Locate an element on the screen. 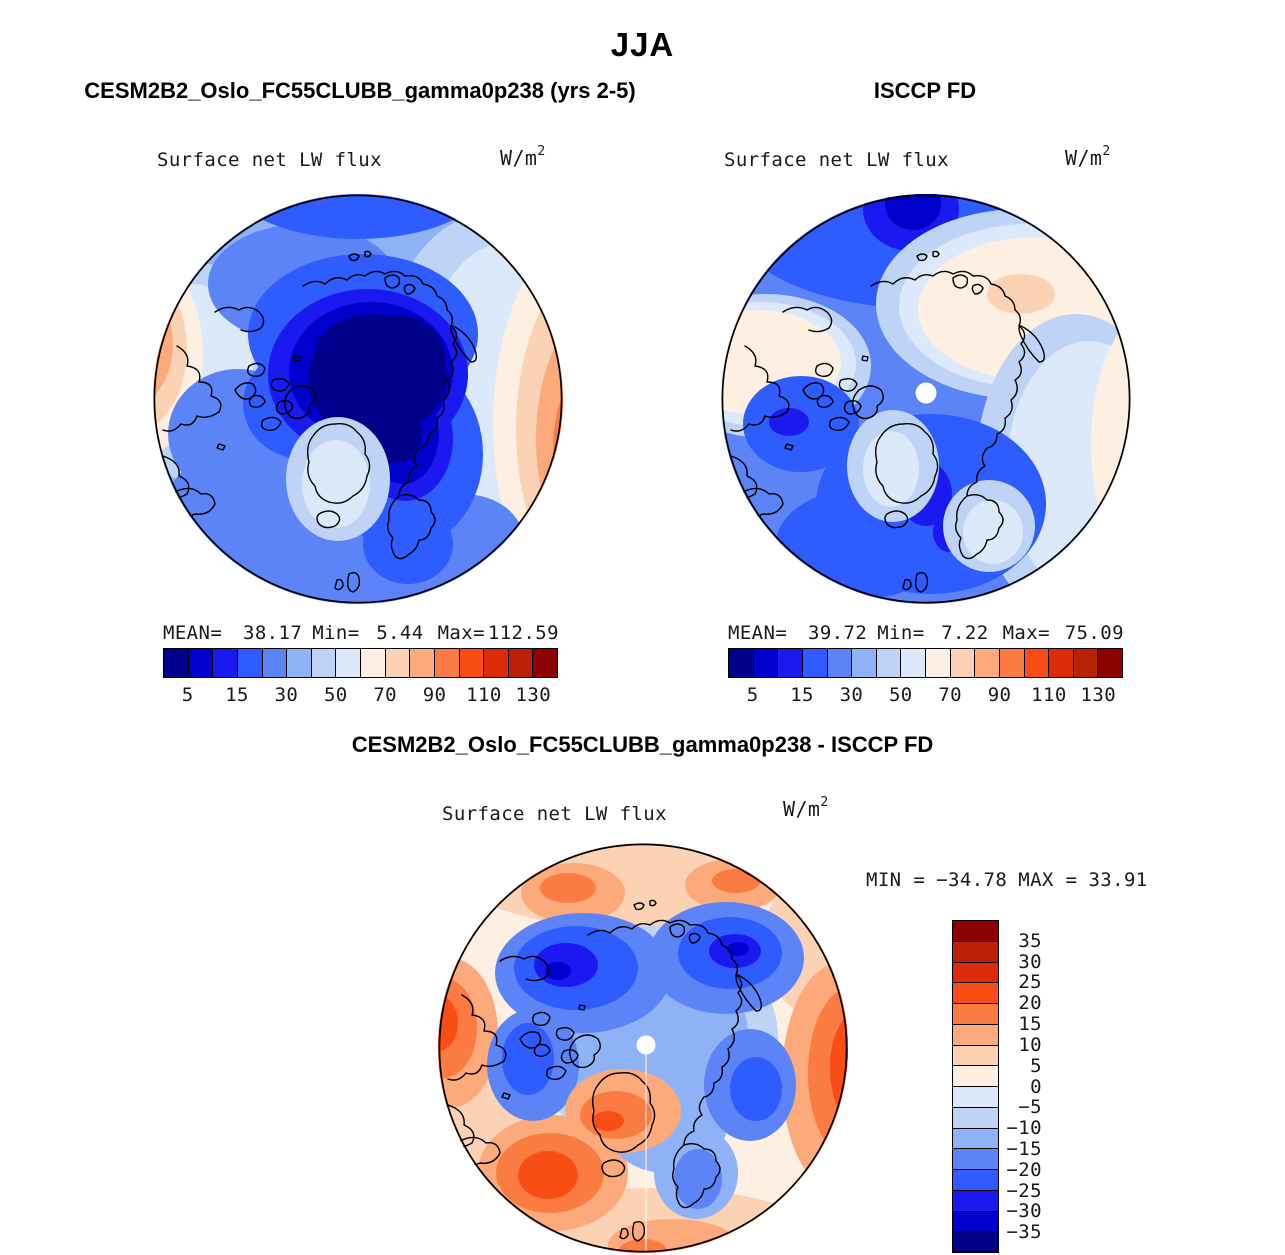 This screenshot has height=1255, width=1285. model-units-label: W/m2 is located at coordinates (523, 157).